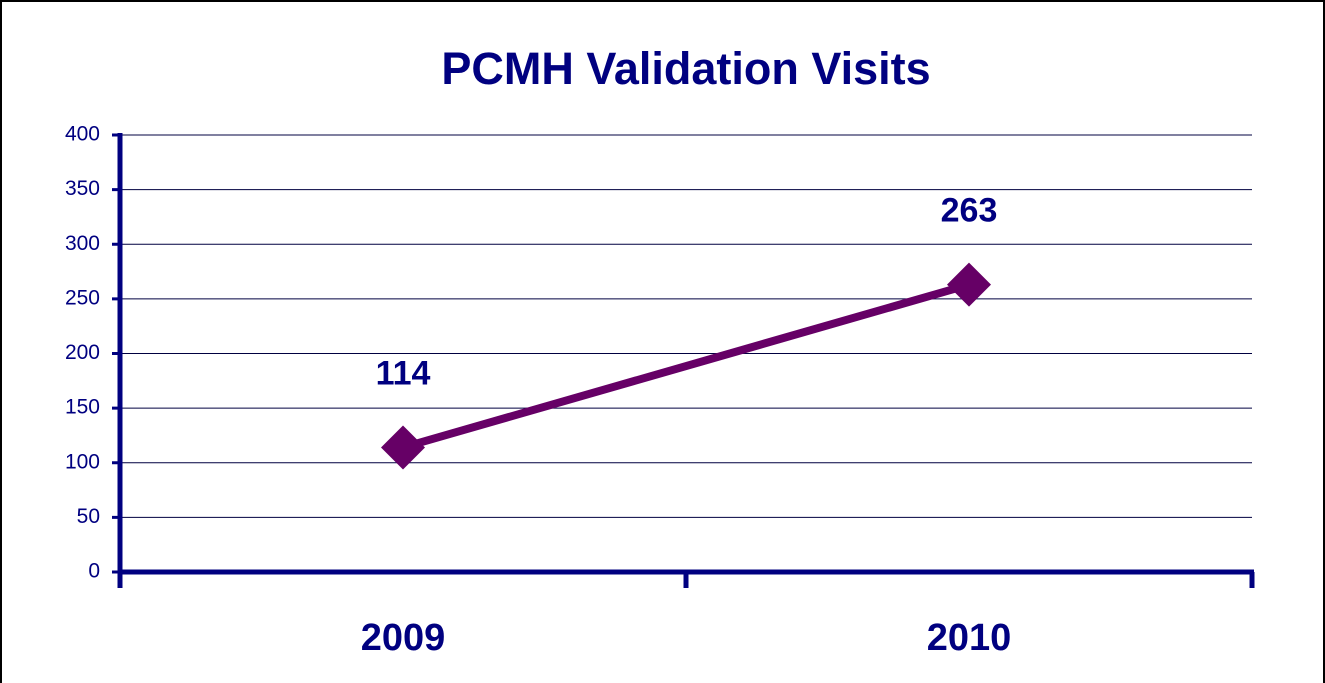  What do you see at coordinates (82, 297) in the screenshot?
I see `y-tick-label: 250` at bounding box center [82, 297].